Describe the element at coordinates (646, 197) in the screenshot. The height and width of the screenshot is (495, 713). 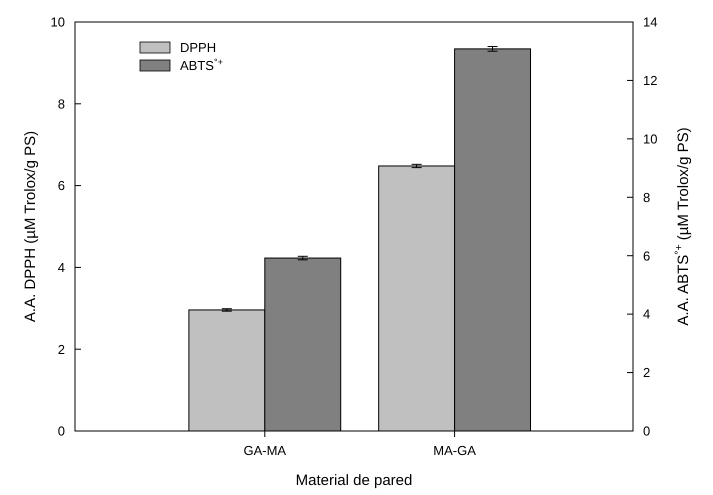
I see `y2-tick-label: 8` at that location.